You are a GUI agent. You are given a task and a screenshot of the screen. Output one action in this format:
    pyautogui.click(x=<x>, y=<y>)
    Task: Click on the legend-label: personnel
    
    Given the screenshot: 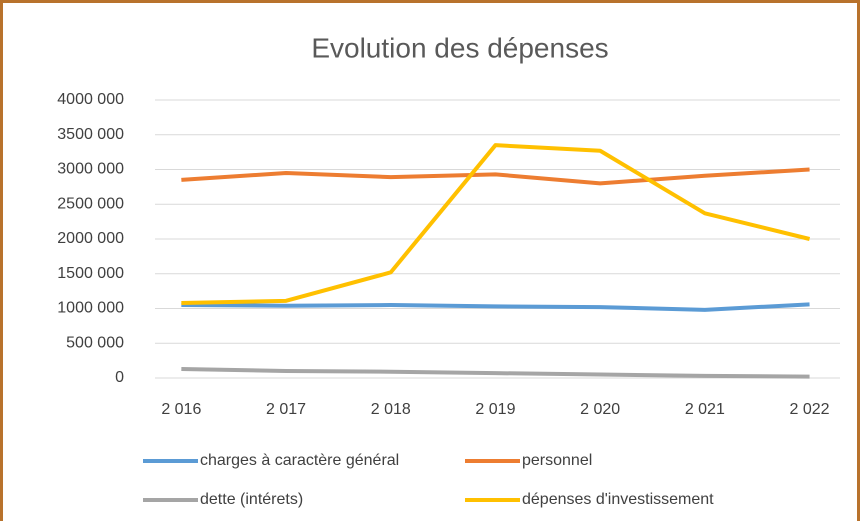 What is the action you would take?
    pyautogui.click(x=557, y=460)
    